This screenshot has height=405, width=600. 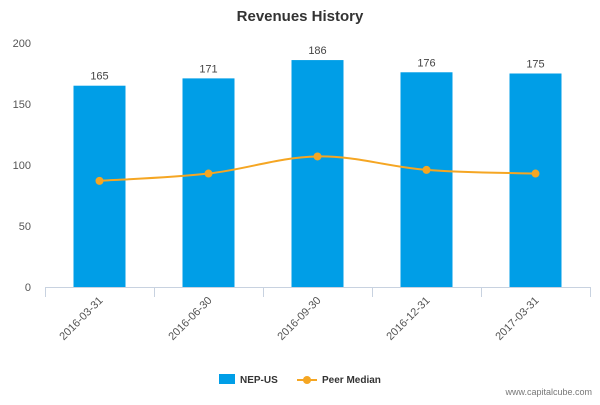 I want to click on y-axis: 0 50 100 150 200, so click(x=22, y=166).